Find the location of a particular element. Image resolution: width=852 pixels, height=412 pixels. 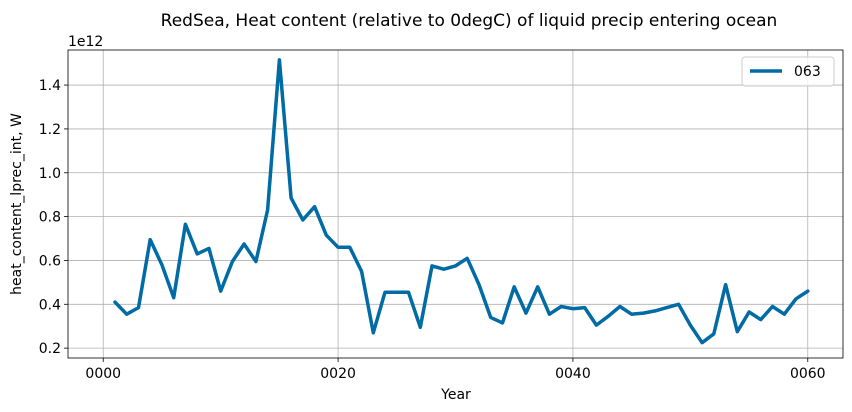

y-axis-label: heat_content_lprec_int, W is located at coordinates (17, 204).